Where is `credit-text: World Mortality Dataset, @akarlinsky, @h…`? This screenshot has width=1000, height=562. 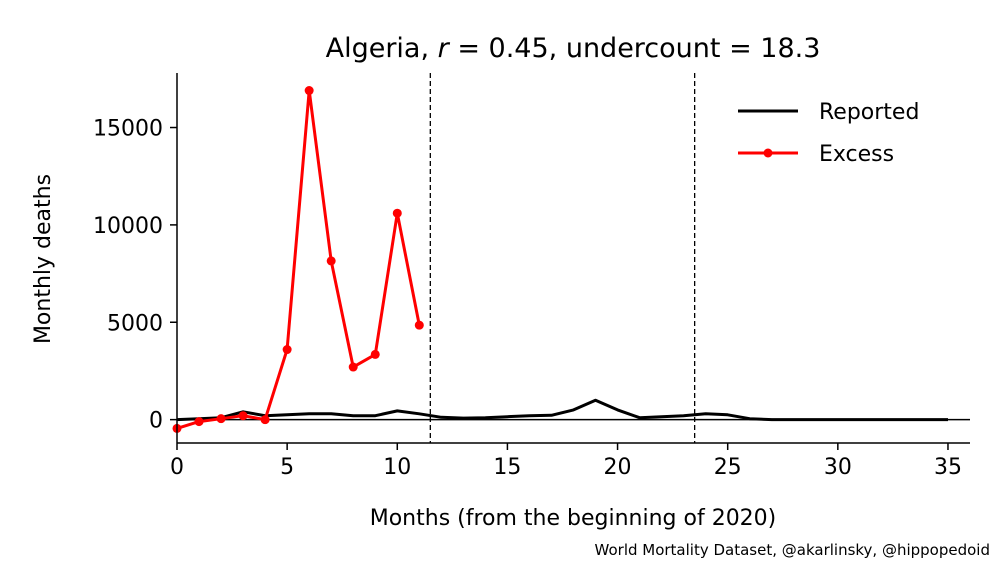 credit-text: World Mortality Dataset, @akarlinsky, @h… is located at coordinates (792, 550).